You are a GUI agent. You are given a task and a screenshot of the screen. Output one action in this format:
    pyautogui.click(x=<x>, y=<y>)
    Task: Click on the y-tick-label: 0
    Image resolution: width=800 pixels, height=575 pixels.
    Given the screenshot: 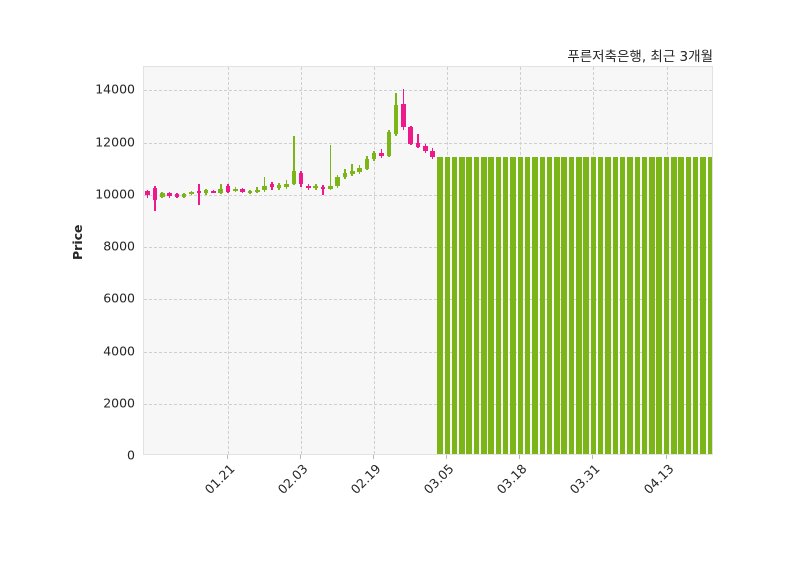 What is the action you would take?
    pyautogui.click(x=131, y=455)
    